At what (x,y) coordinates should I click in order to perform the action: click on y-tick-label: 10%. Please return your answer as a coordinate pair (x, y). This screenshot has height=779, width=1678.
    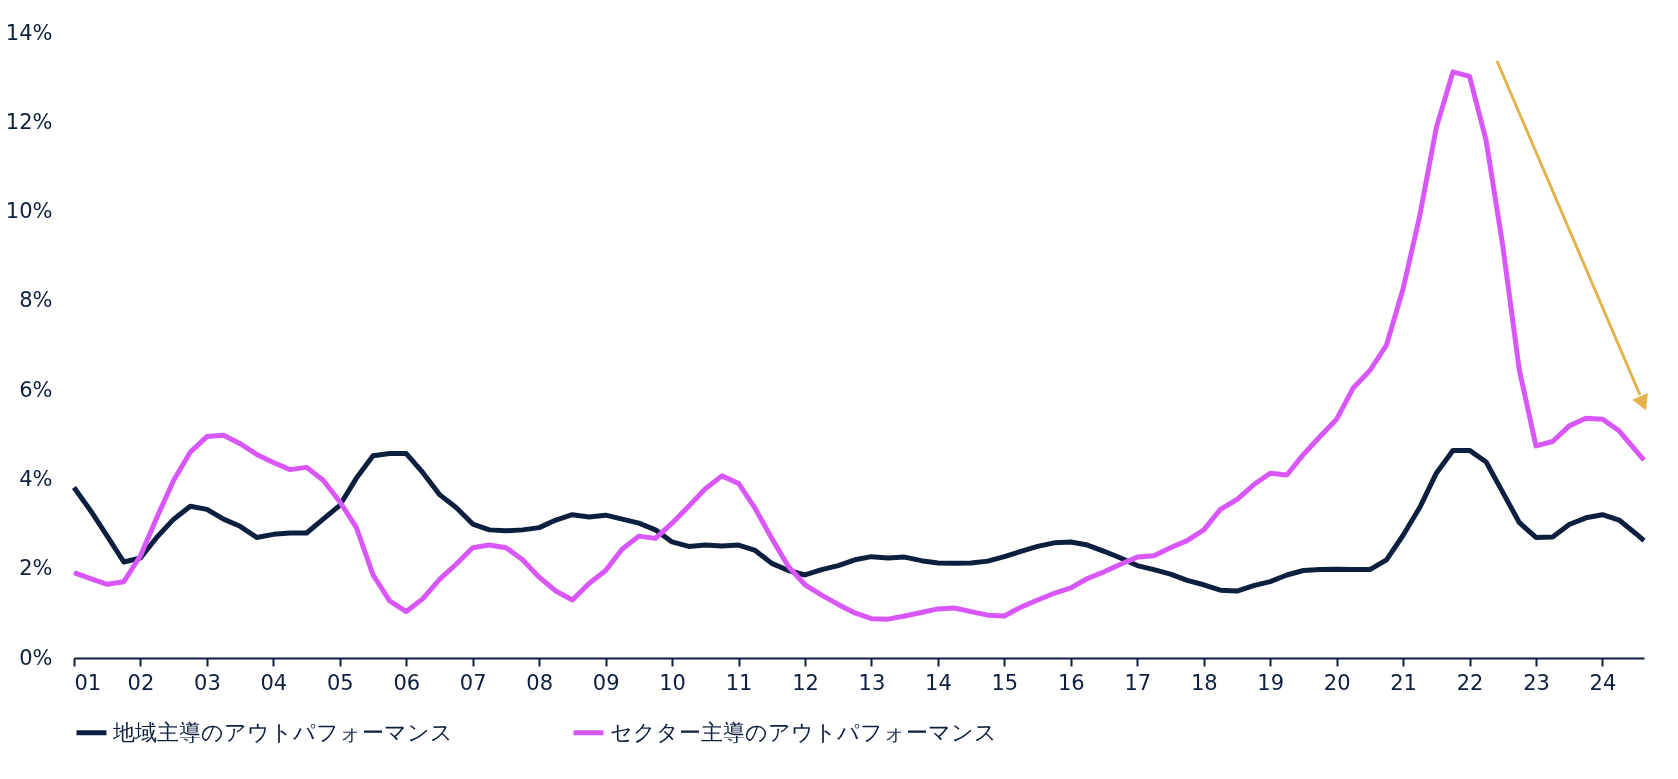
    Looking at the image, I should click on (29, 211).